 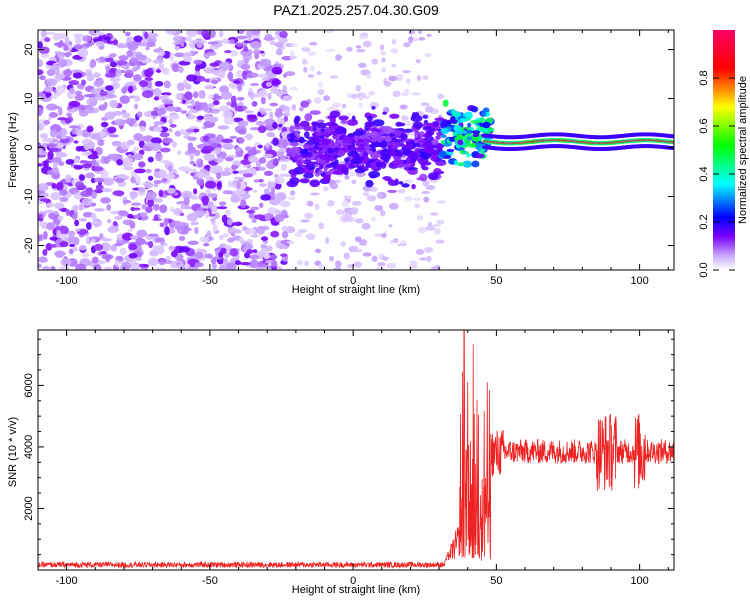 What do you see at coordinates (704, 269) in the screenshot?
I see `colorbar-tick-label: 0.0` at bounding box center [704, 269].